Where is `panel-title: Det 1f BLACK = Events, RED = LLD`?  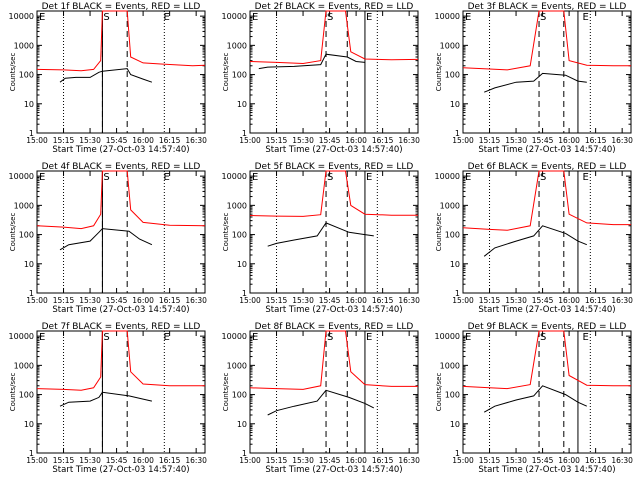 panel-title: Det 1f BLACK = Events, RED = LLD is located at coordinates (121, 7).